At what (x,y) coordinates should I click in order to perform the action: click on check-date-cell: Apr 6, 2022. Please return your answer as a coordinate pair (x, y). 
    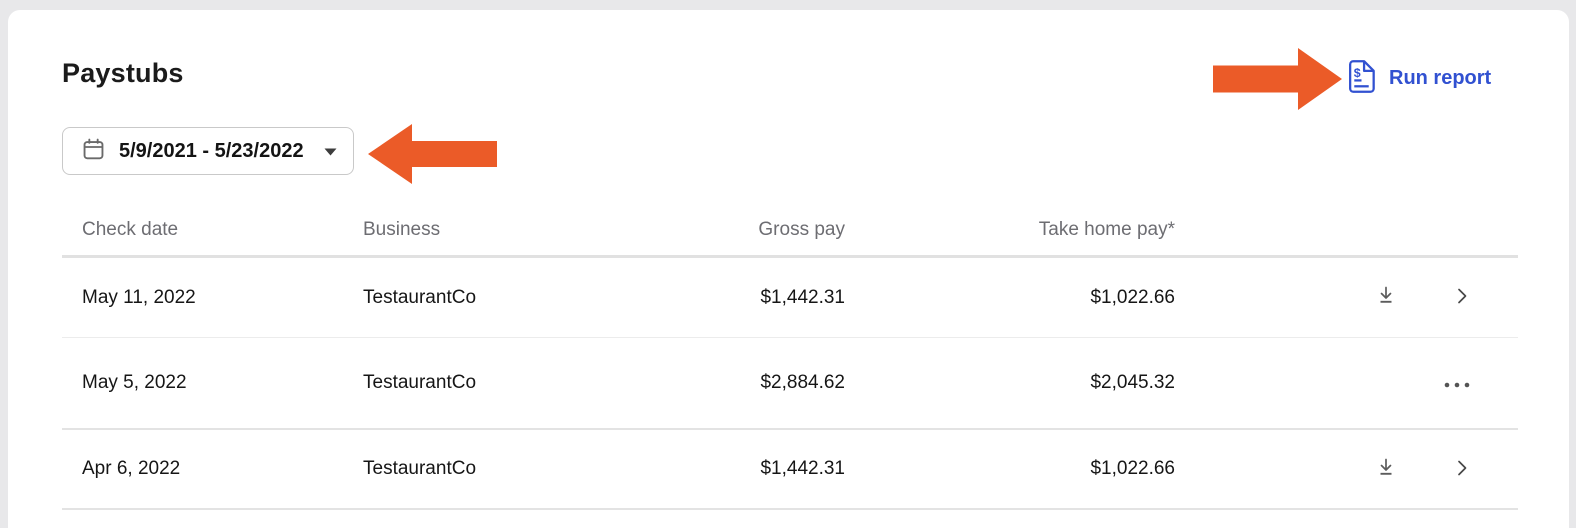
    Looking at the image, I should click on (131, 468).